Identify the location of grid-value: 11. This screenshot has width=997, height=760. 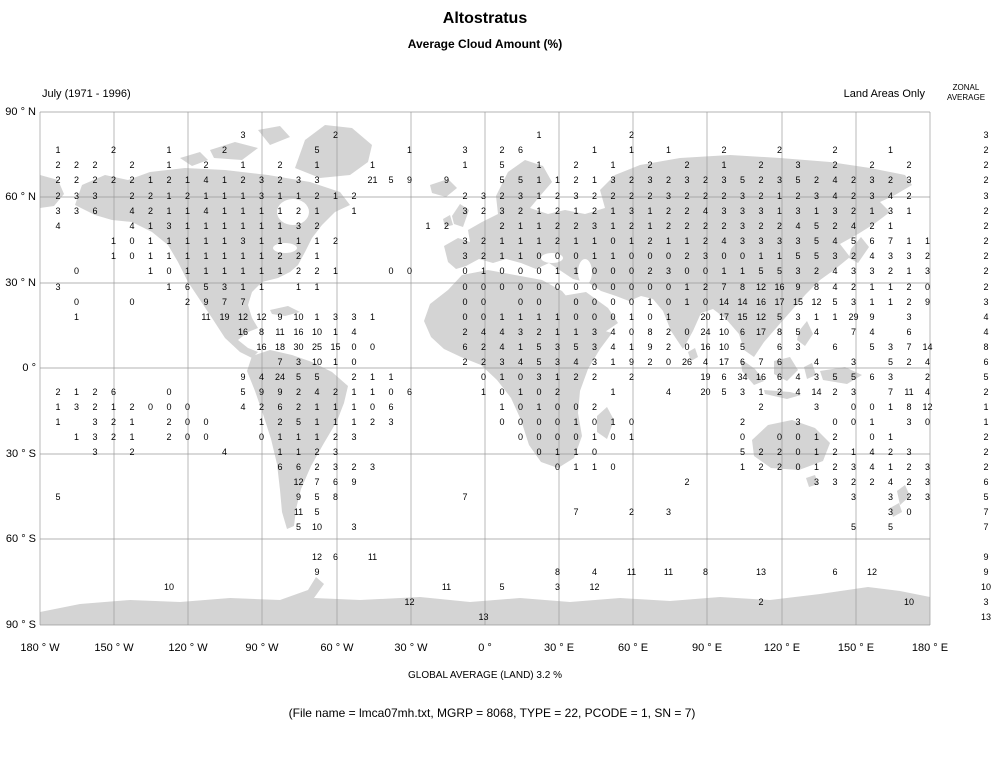
(280, 332).